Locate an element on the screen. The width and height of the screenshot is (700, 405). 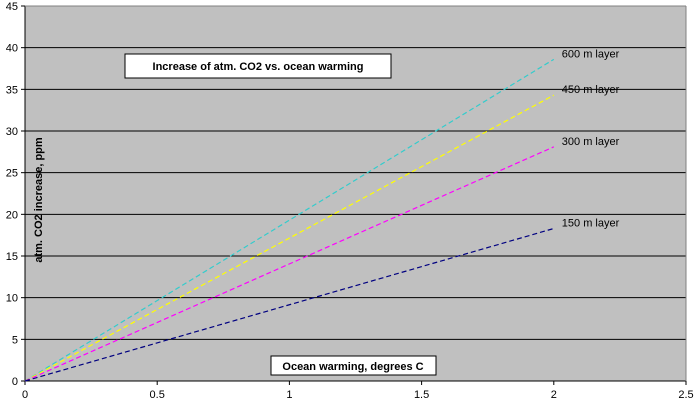
chart-title-box: Increase of atm. CO2 vs. ocean warming is located at coordinates (258, 66).